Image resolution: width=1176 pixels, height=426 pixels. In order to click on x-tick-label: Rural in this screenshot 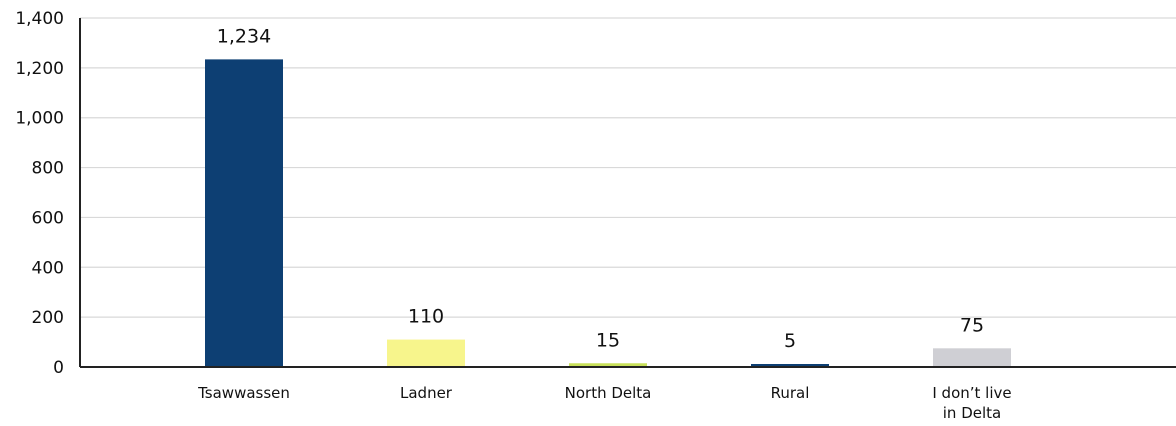, I will do `click(790, 393)`.